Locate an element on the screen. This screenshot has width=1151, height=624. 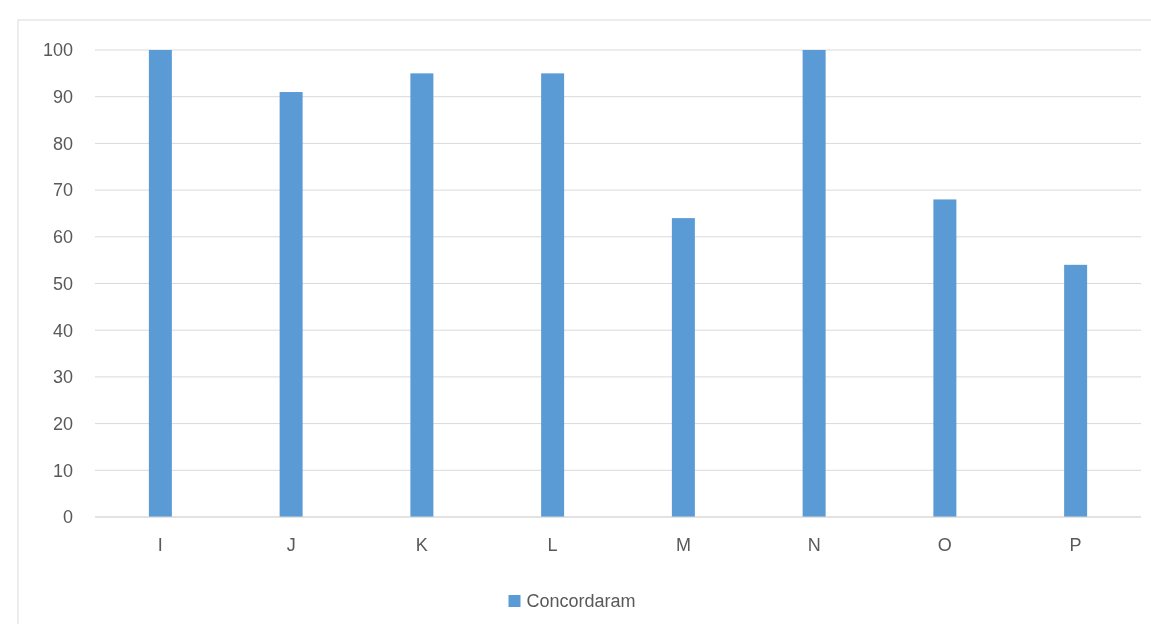
legend-label: Concordaram is located at coordinates (581, 601).